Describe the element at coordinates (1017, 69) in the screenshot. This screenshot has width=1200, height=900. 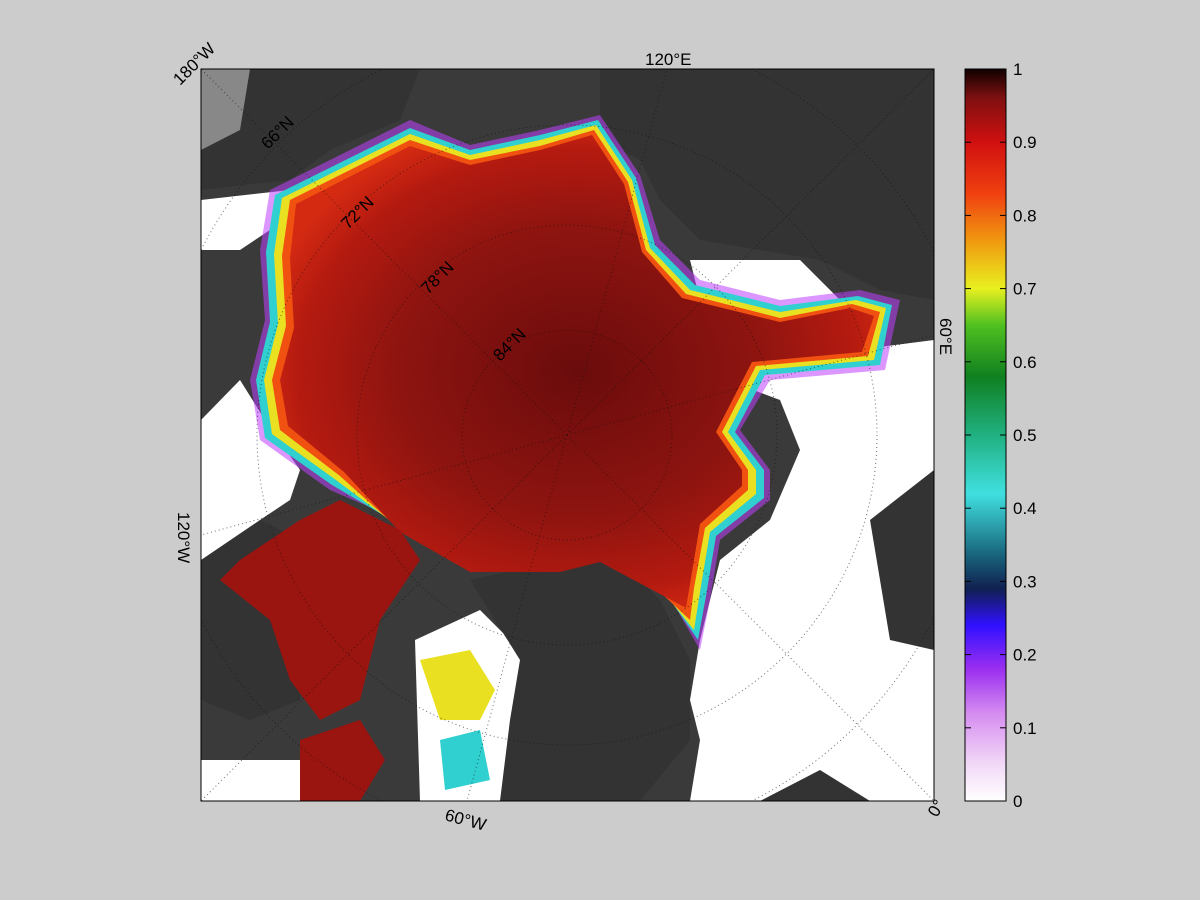
I see `colorbar-tick-label: 1` at that location.